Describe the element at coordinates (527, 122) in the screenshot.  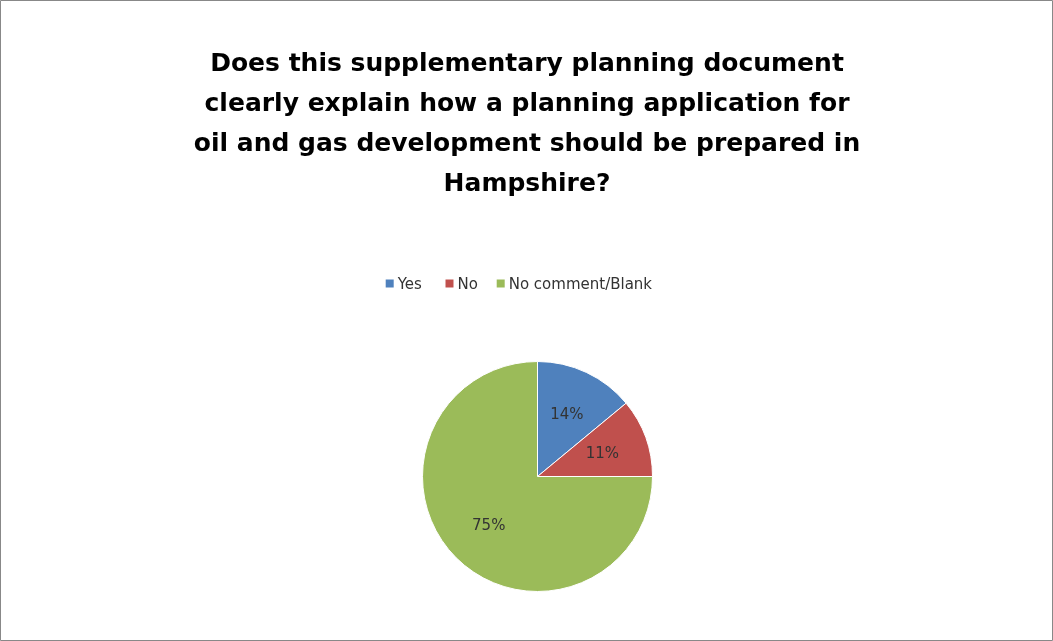
I see `chart-title: Does this supplementary planning document clearly explain how a planning application for oil and gas development should be prepared in Hampshire?` at that location.